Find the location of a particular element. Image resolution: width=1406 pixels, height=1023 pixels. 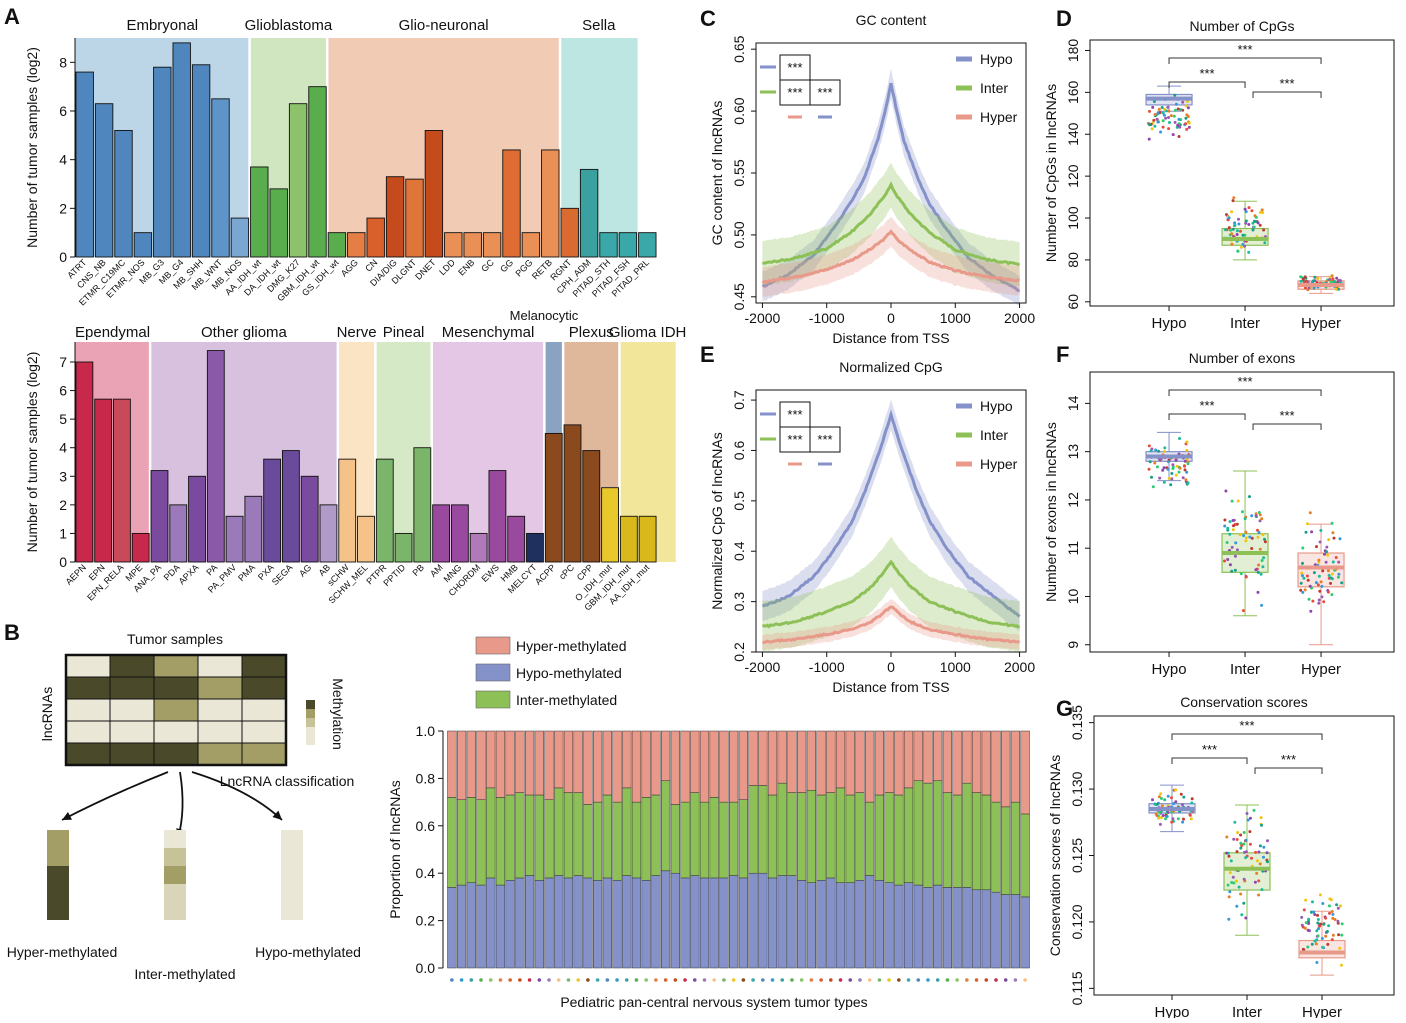

legend-label-inter: Inter is located at coordinates (994, 88).